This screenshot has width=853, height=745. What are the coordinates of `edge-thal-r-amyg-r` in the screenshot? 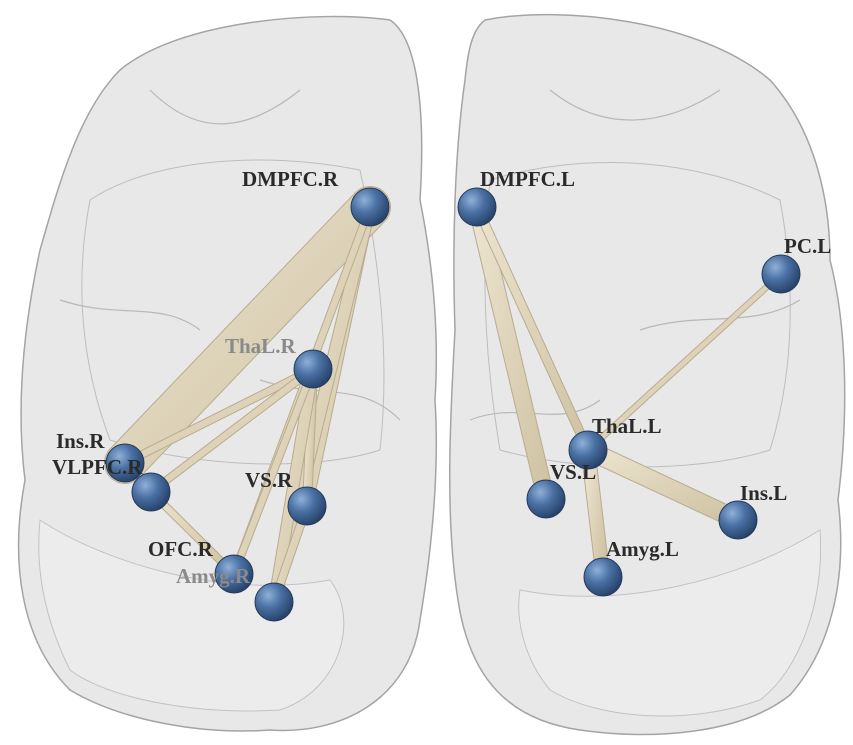 It's located at (293, 485).